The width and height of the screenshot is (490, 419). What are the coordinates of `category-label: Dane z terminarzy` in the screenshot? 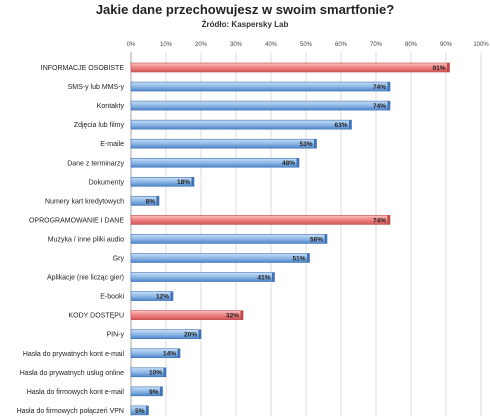 It's located at (95, 163).